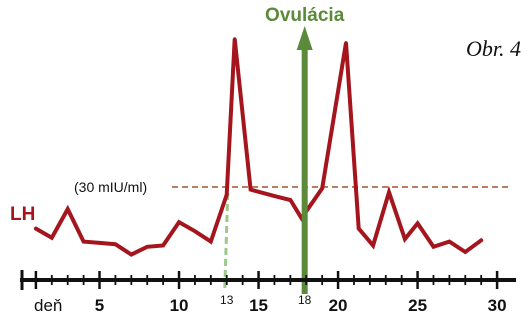 The width and height of the screenshot is (527, 324). I want to click on series-label-lh: LH, so click(22, 214).